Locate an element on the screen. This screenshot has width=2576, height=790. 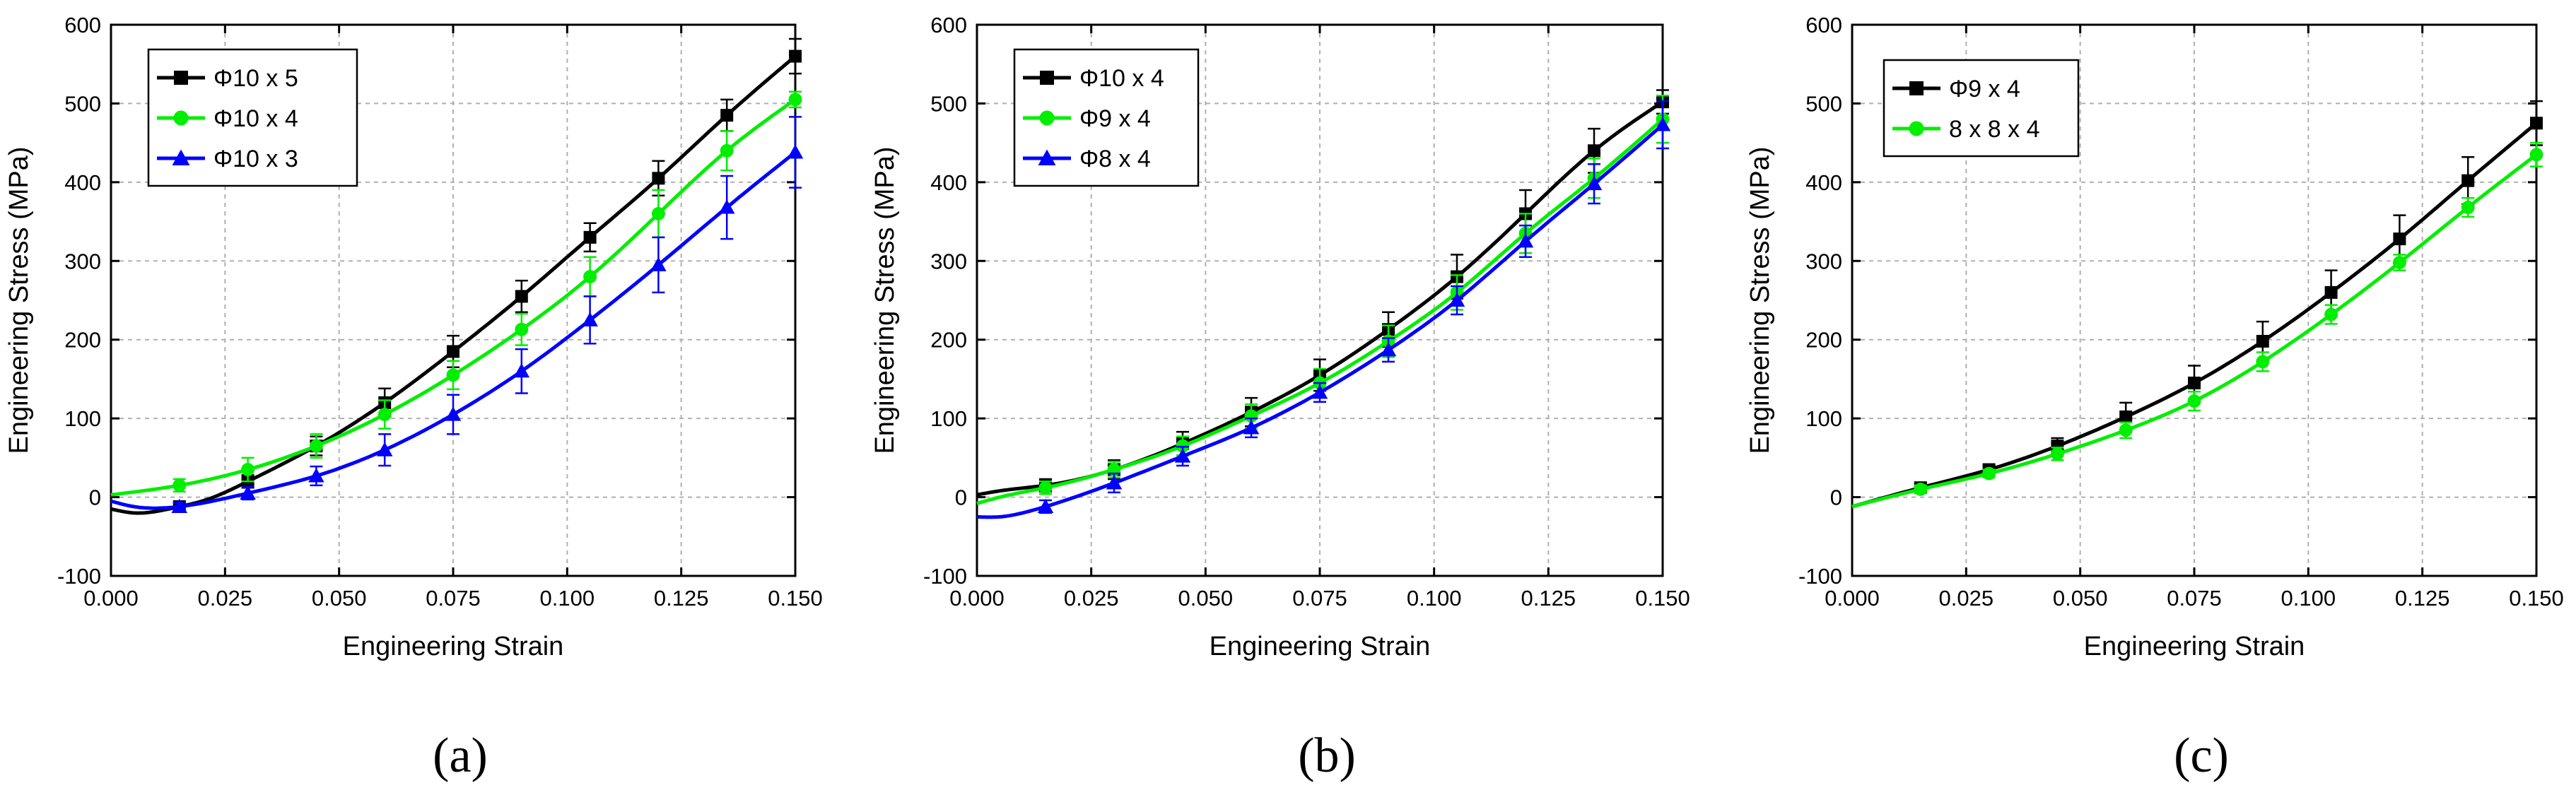
legend-label: 8 x 8 x 4 is located at coordinates (1995, 129).